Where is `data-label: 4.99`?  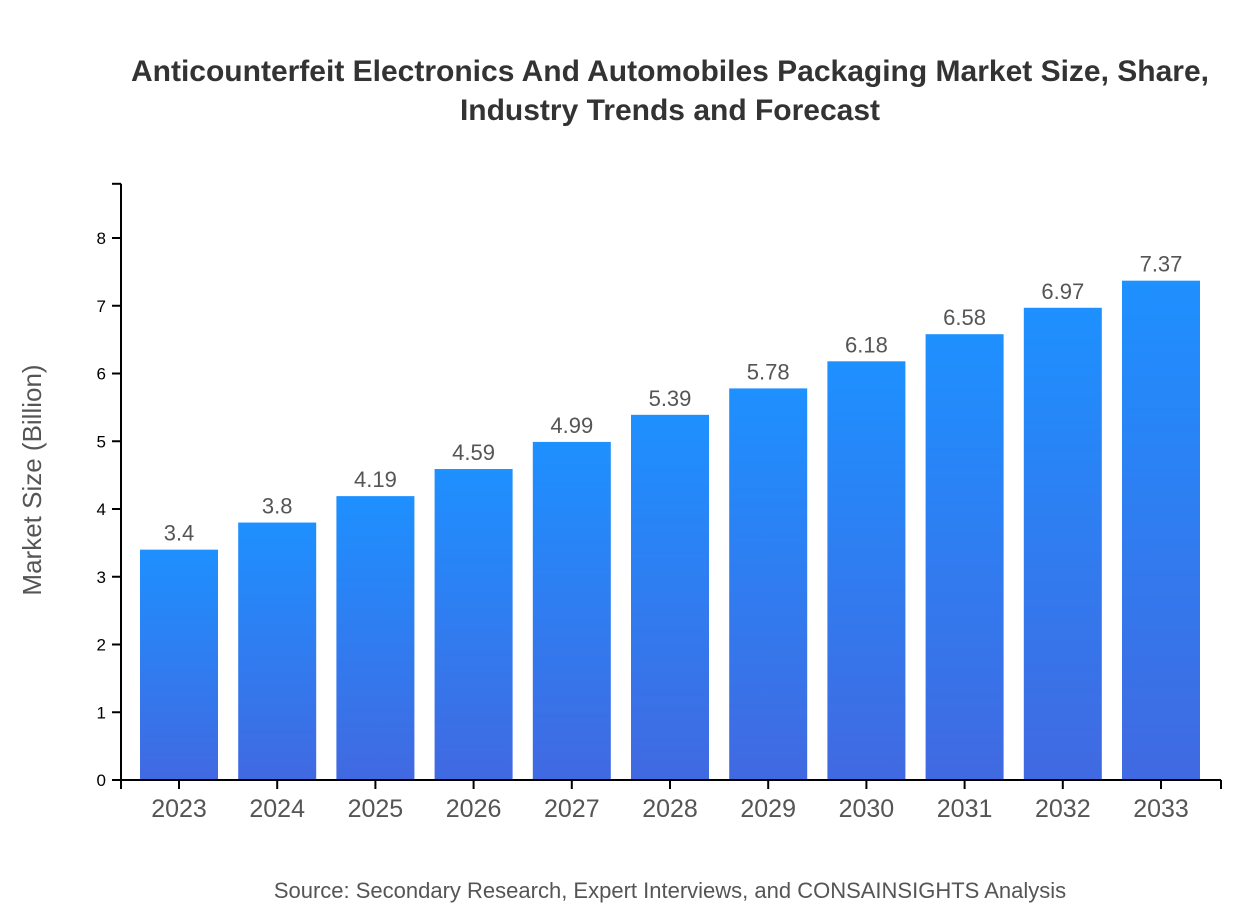 data-label: 4.99 is located at coordinates (571, 425).